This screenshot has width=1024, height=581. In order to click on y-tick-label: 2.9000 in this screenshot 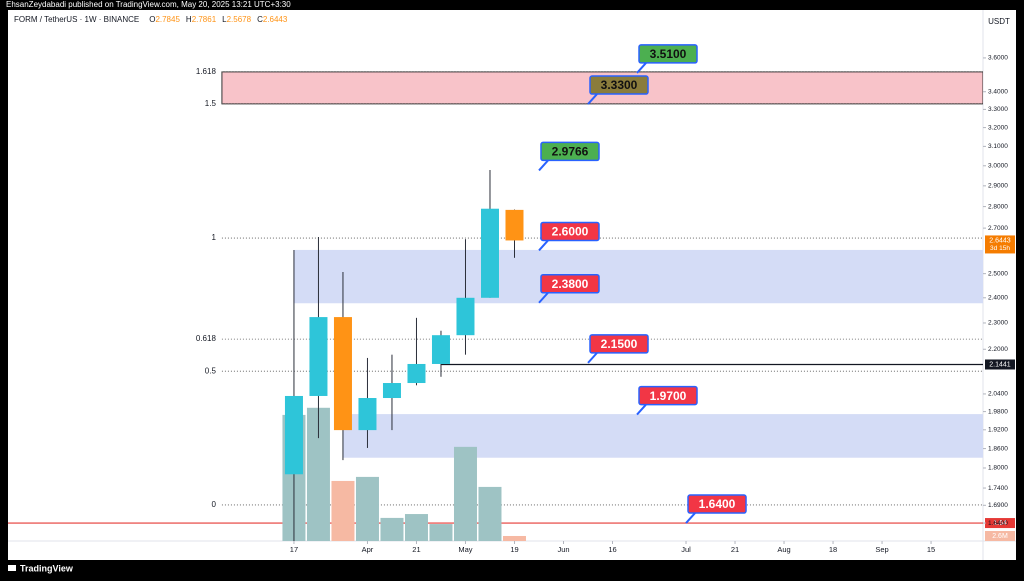, I will do `click(998, 186)`.